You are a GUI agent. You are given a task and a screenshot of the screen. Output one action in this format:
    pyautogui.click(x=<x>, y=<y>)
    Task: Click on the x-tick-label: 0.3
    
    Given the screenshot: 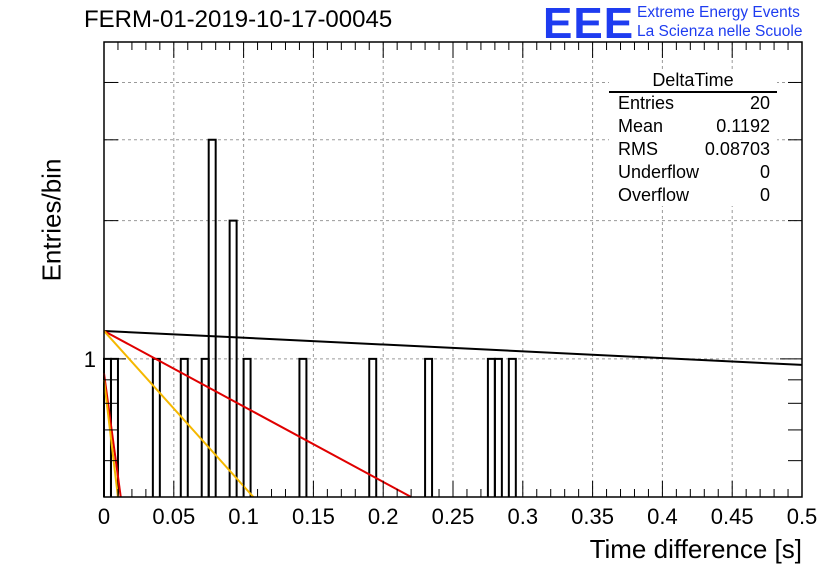 What is the action you would take?
    pyautogui.click(x=523, y=516)
    